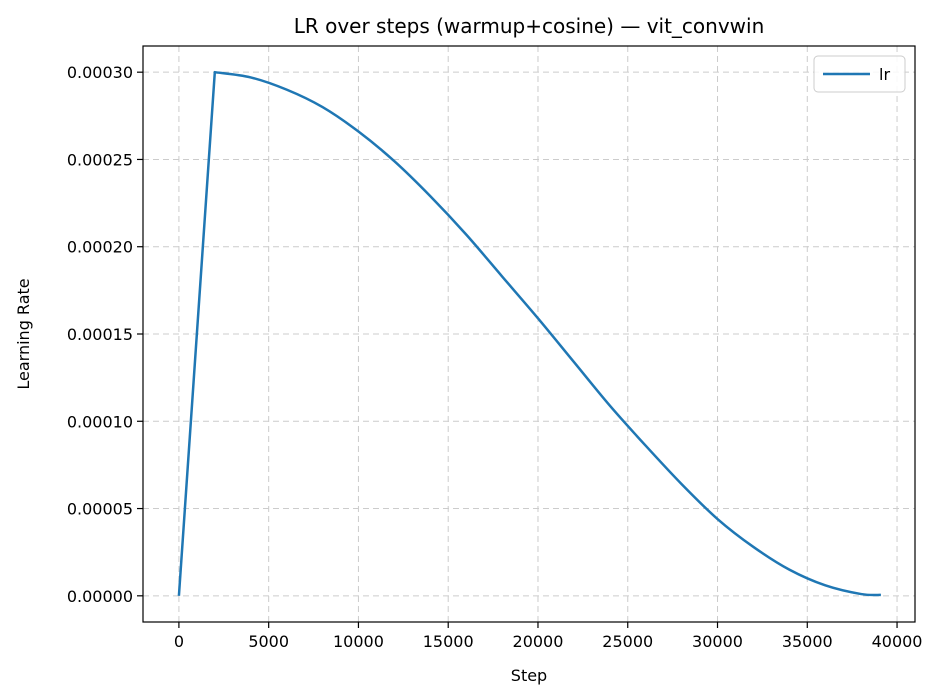  I want to click on x-tick-label: 25000, so click(627, 641).